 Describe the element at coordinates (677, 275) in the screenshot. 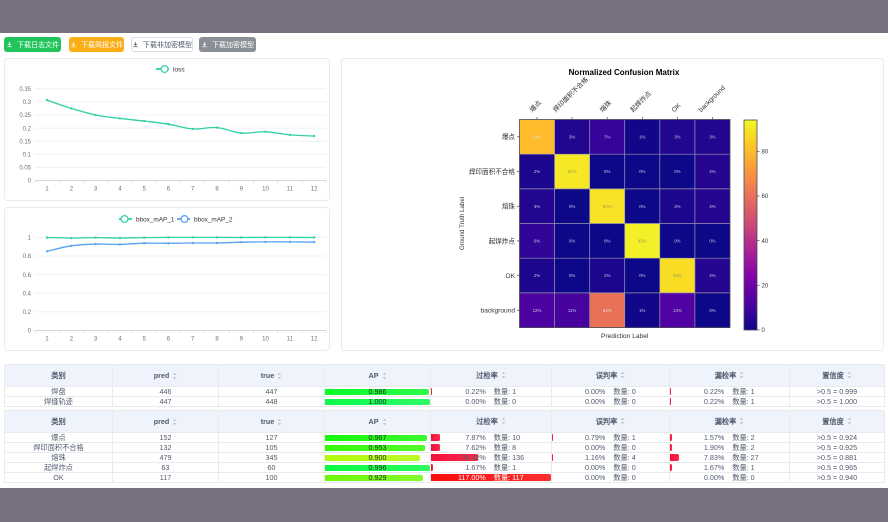

I see `svg-text: 89%` at that location.